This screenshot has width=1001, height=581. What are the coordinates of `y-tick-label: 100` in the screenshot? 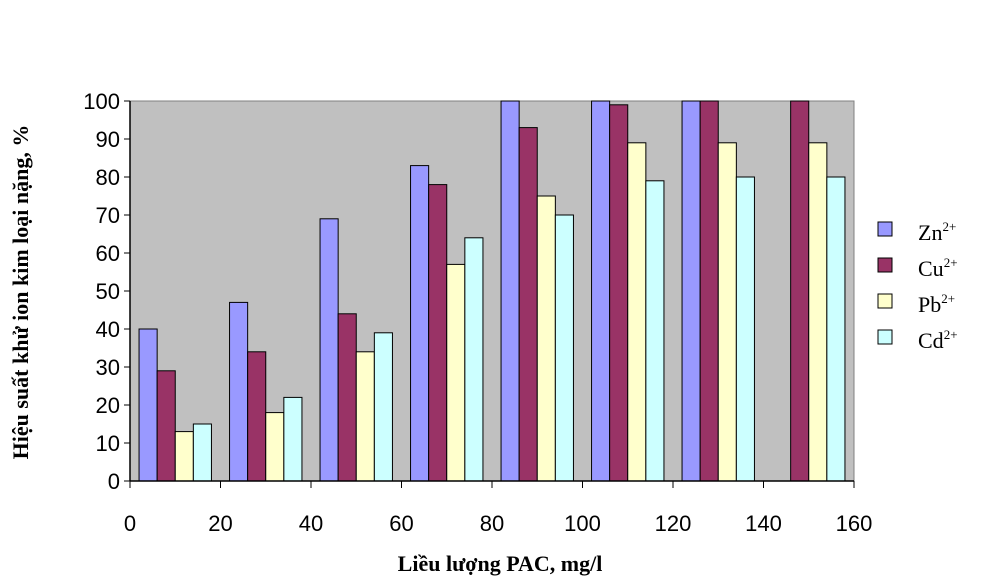 It's located at (101, 101).